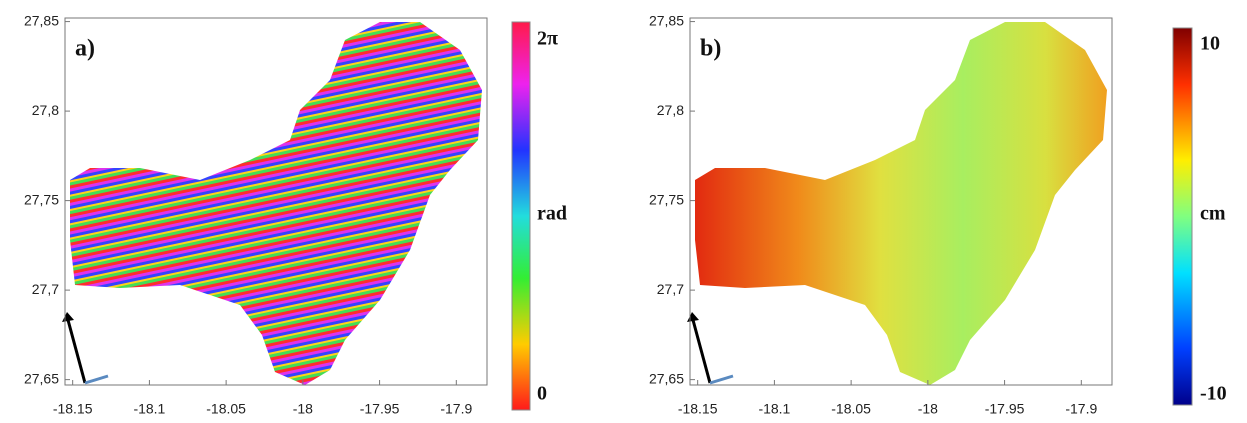 This screenshot has height=423, width=1247. I want to click on panel-label: a), so click(85, 49).